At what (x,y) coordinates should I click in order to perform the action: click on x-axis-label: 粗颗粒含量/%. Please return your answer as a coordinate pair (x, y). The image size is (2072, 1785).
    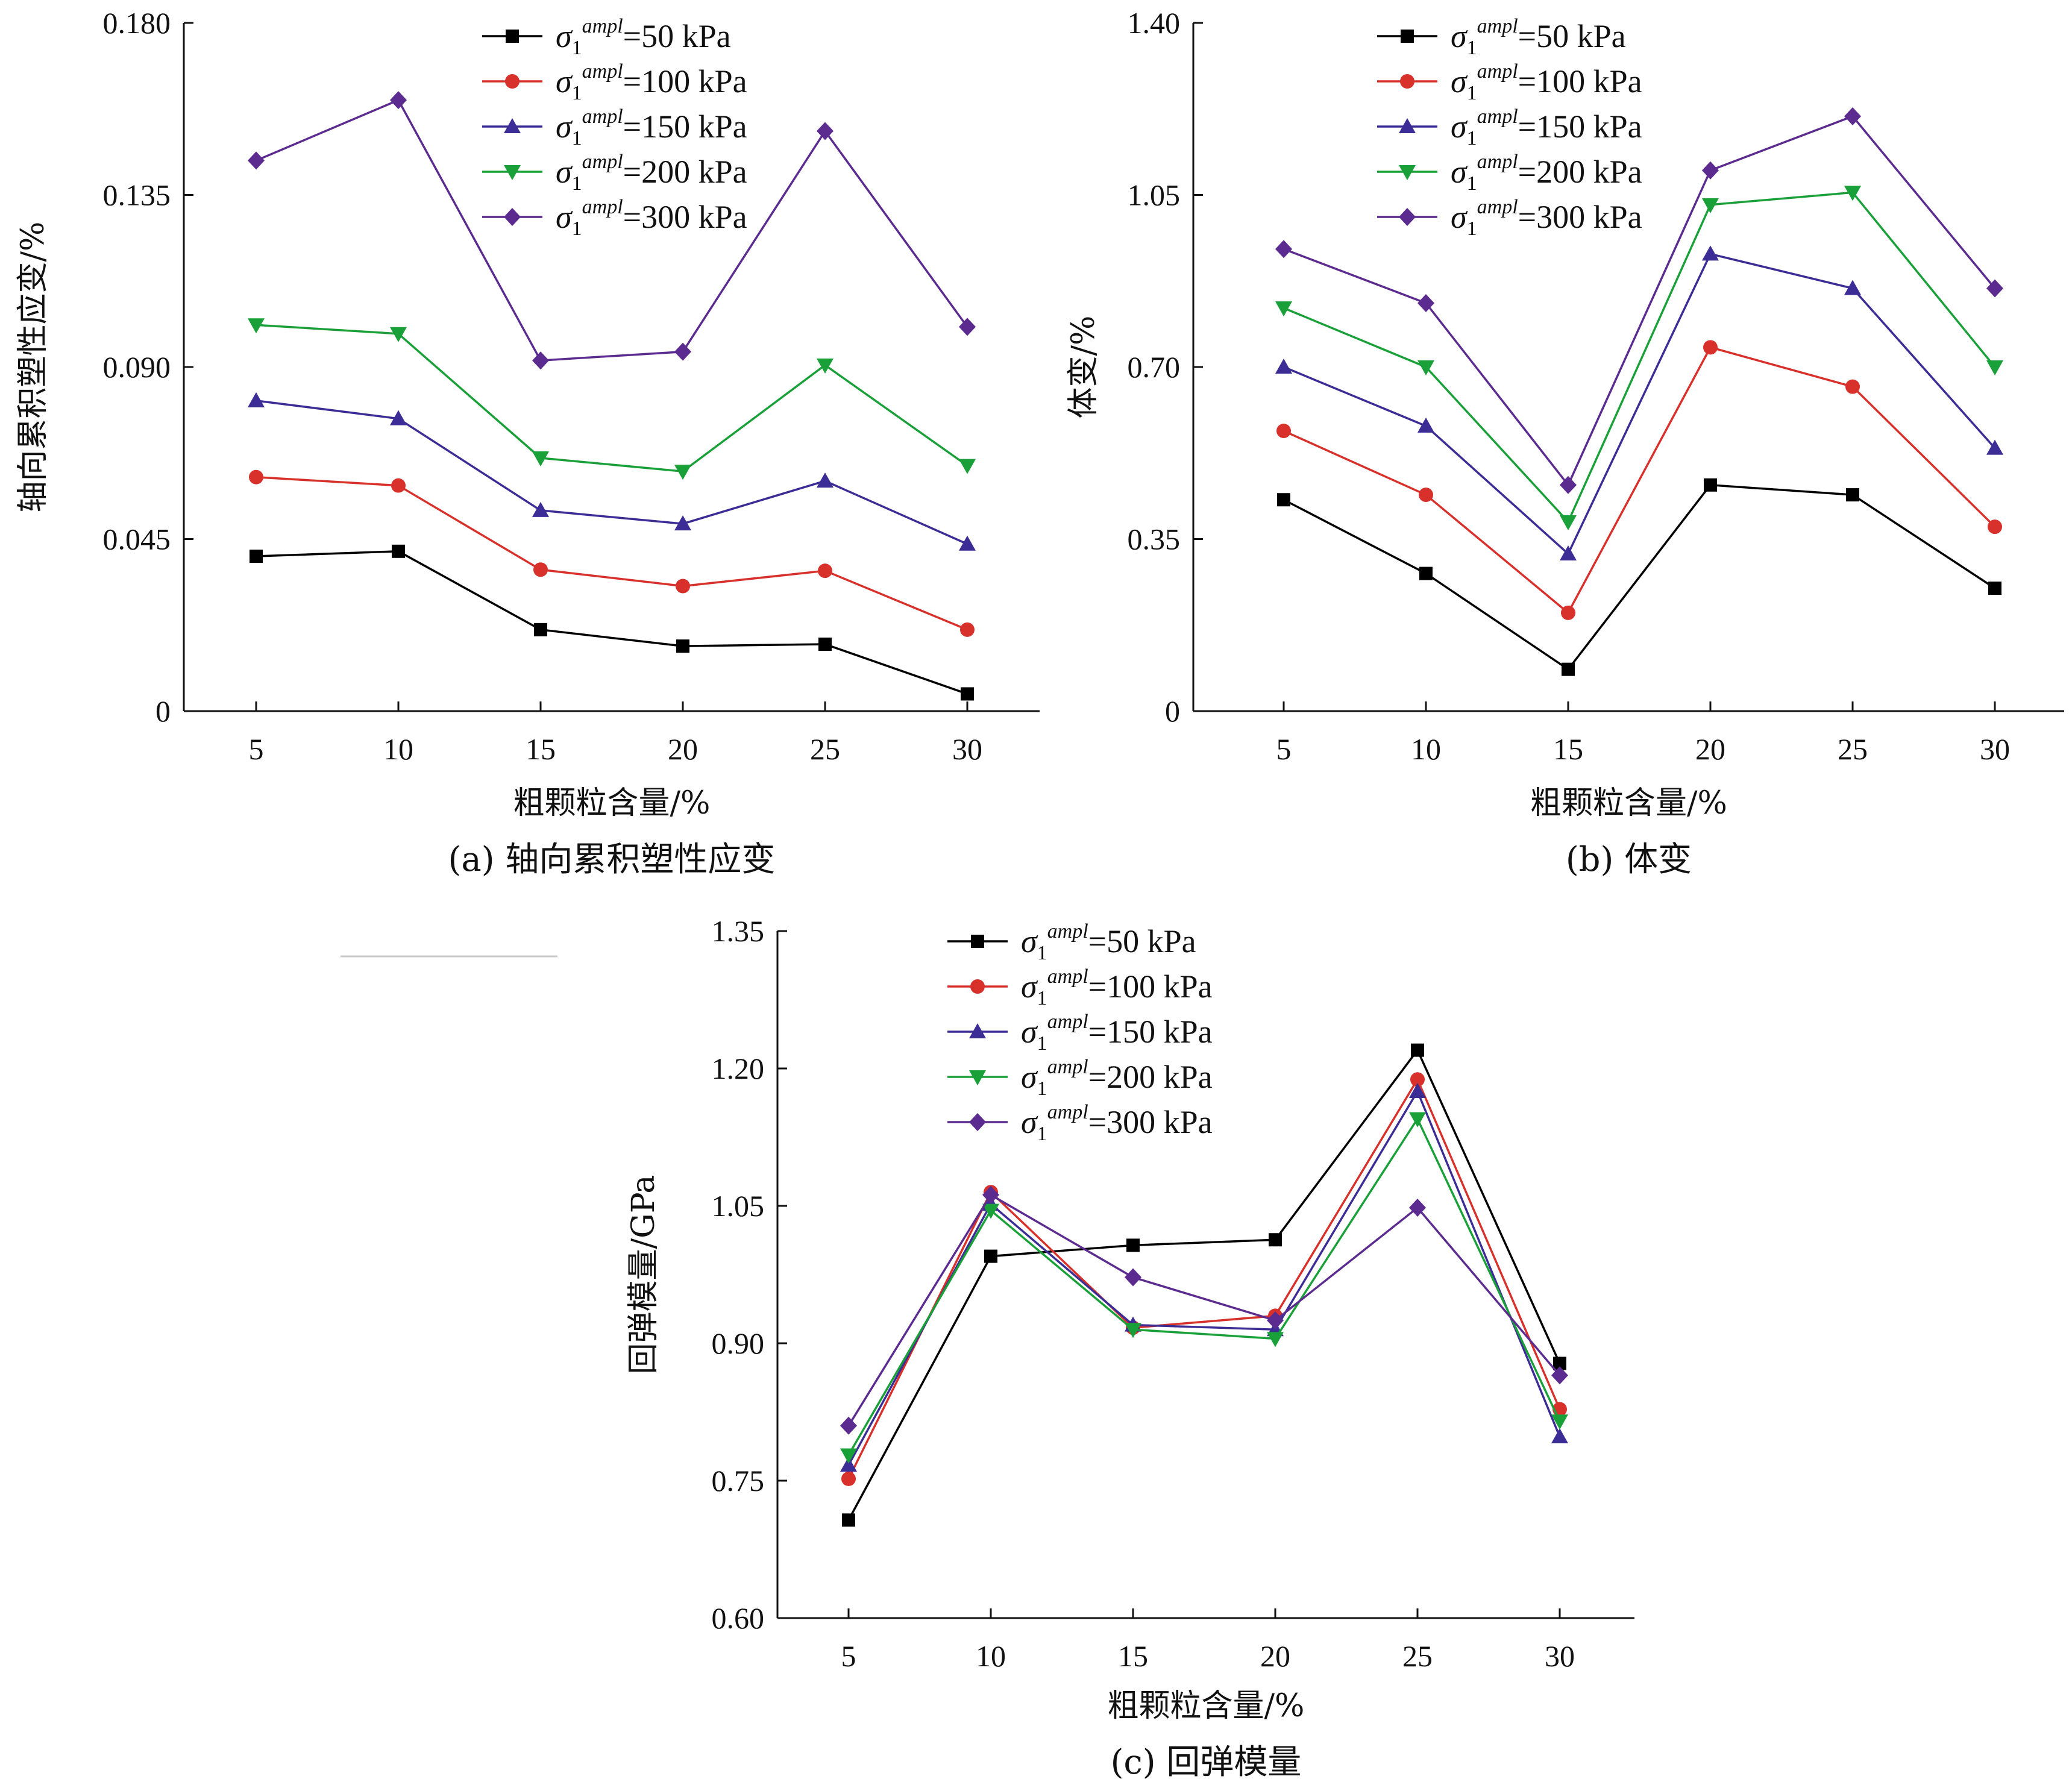
    Looking at the image, I should click on (1629, 803).